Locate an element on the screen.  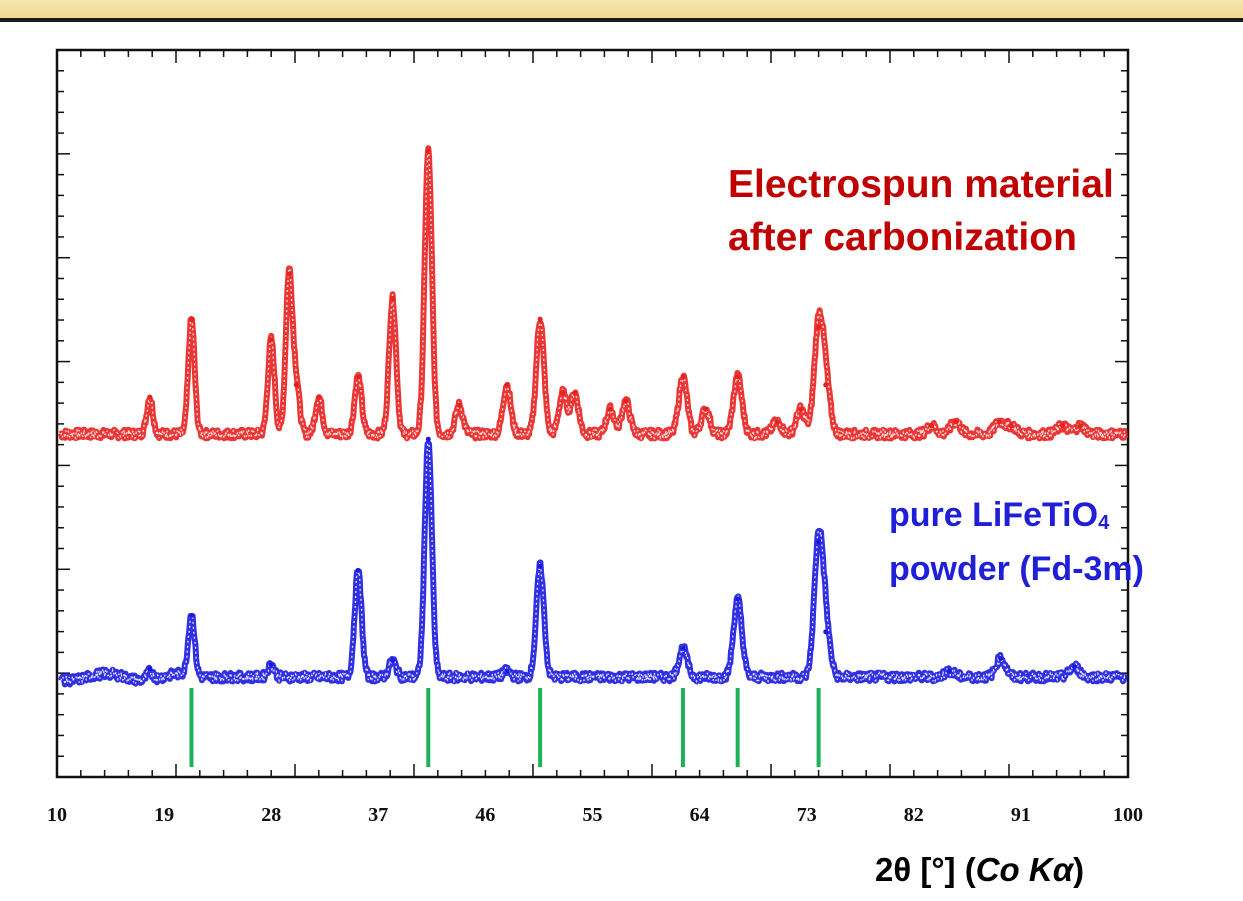
x-tick-label: 37 is located at coordinates (378, 815).